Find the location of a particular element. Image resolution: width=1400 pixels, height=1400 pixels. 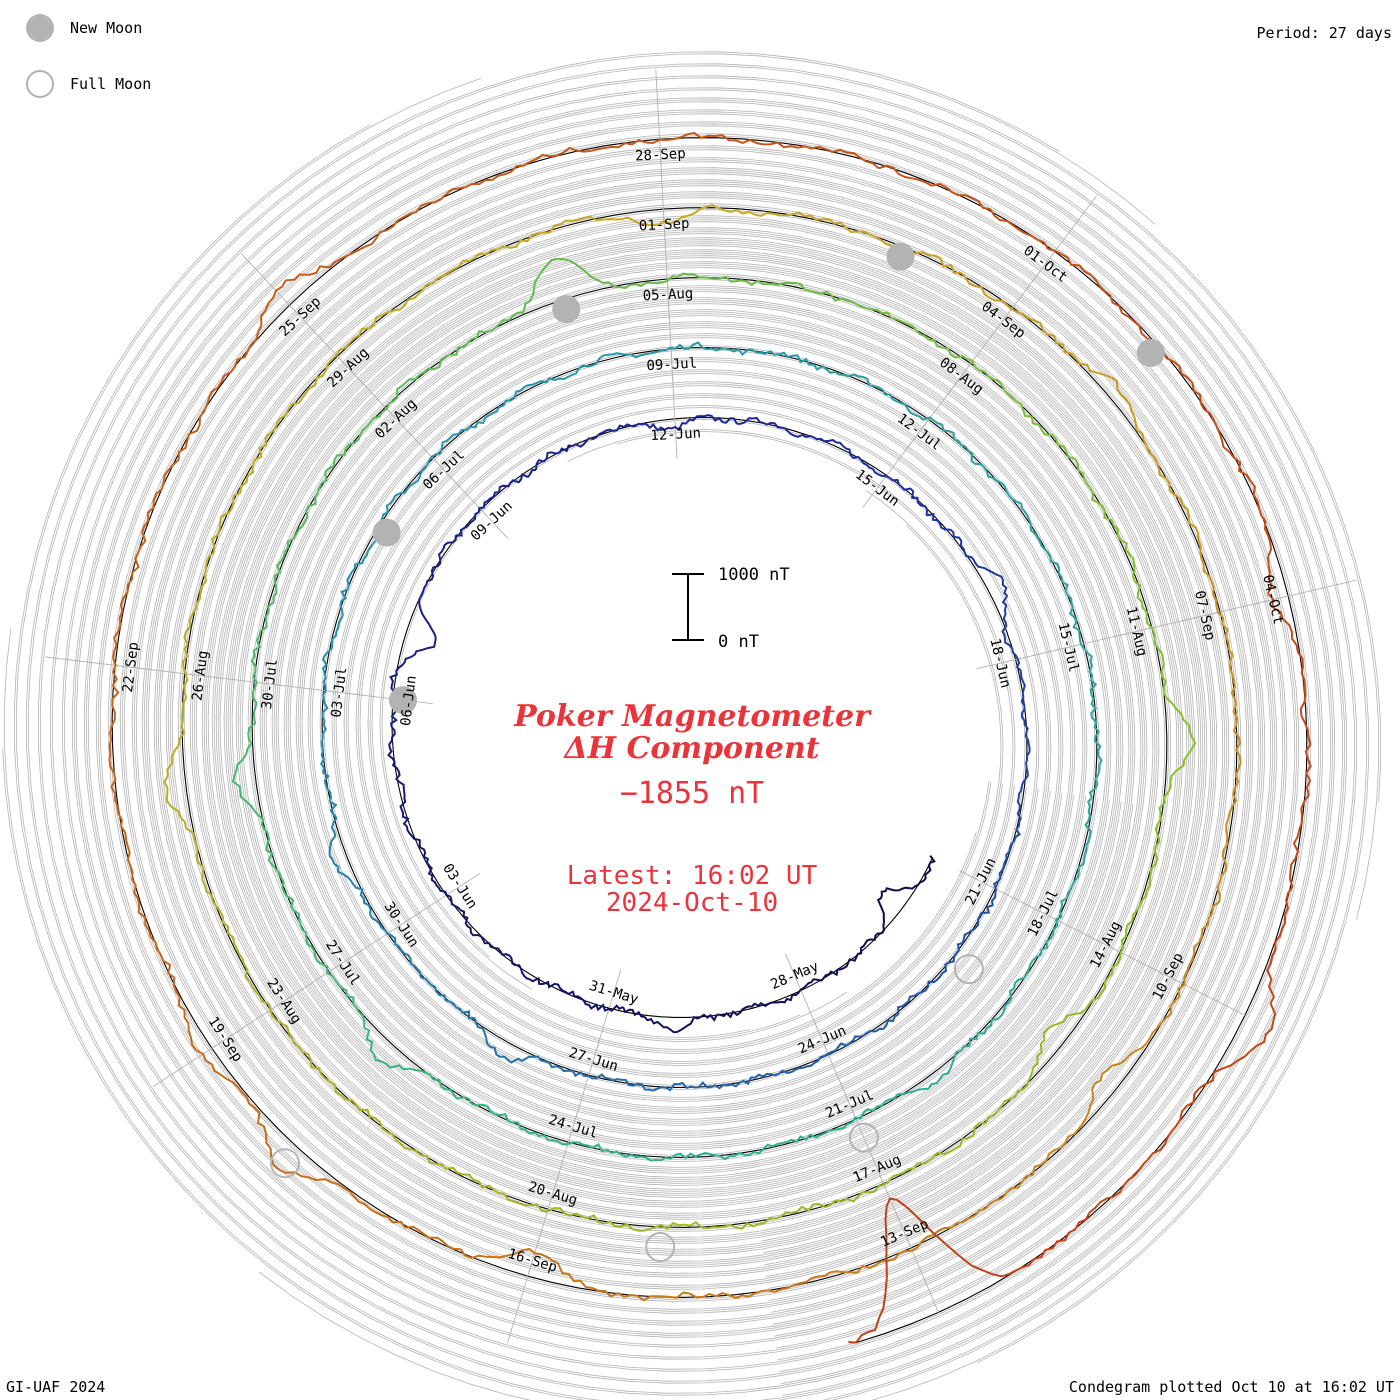

date-label: 01-Oct is located at coordinates (1045, 264).